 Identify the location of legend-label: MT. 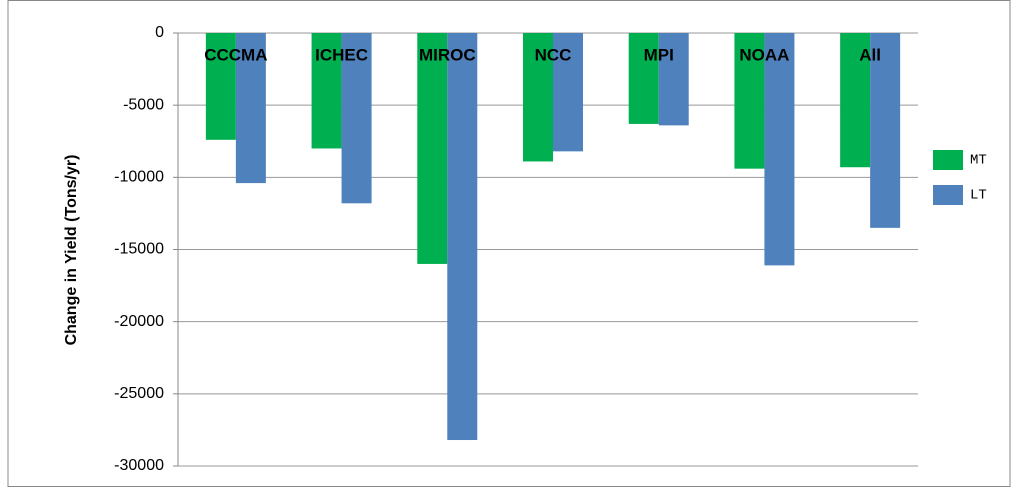
(978, 161).